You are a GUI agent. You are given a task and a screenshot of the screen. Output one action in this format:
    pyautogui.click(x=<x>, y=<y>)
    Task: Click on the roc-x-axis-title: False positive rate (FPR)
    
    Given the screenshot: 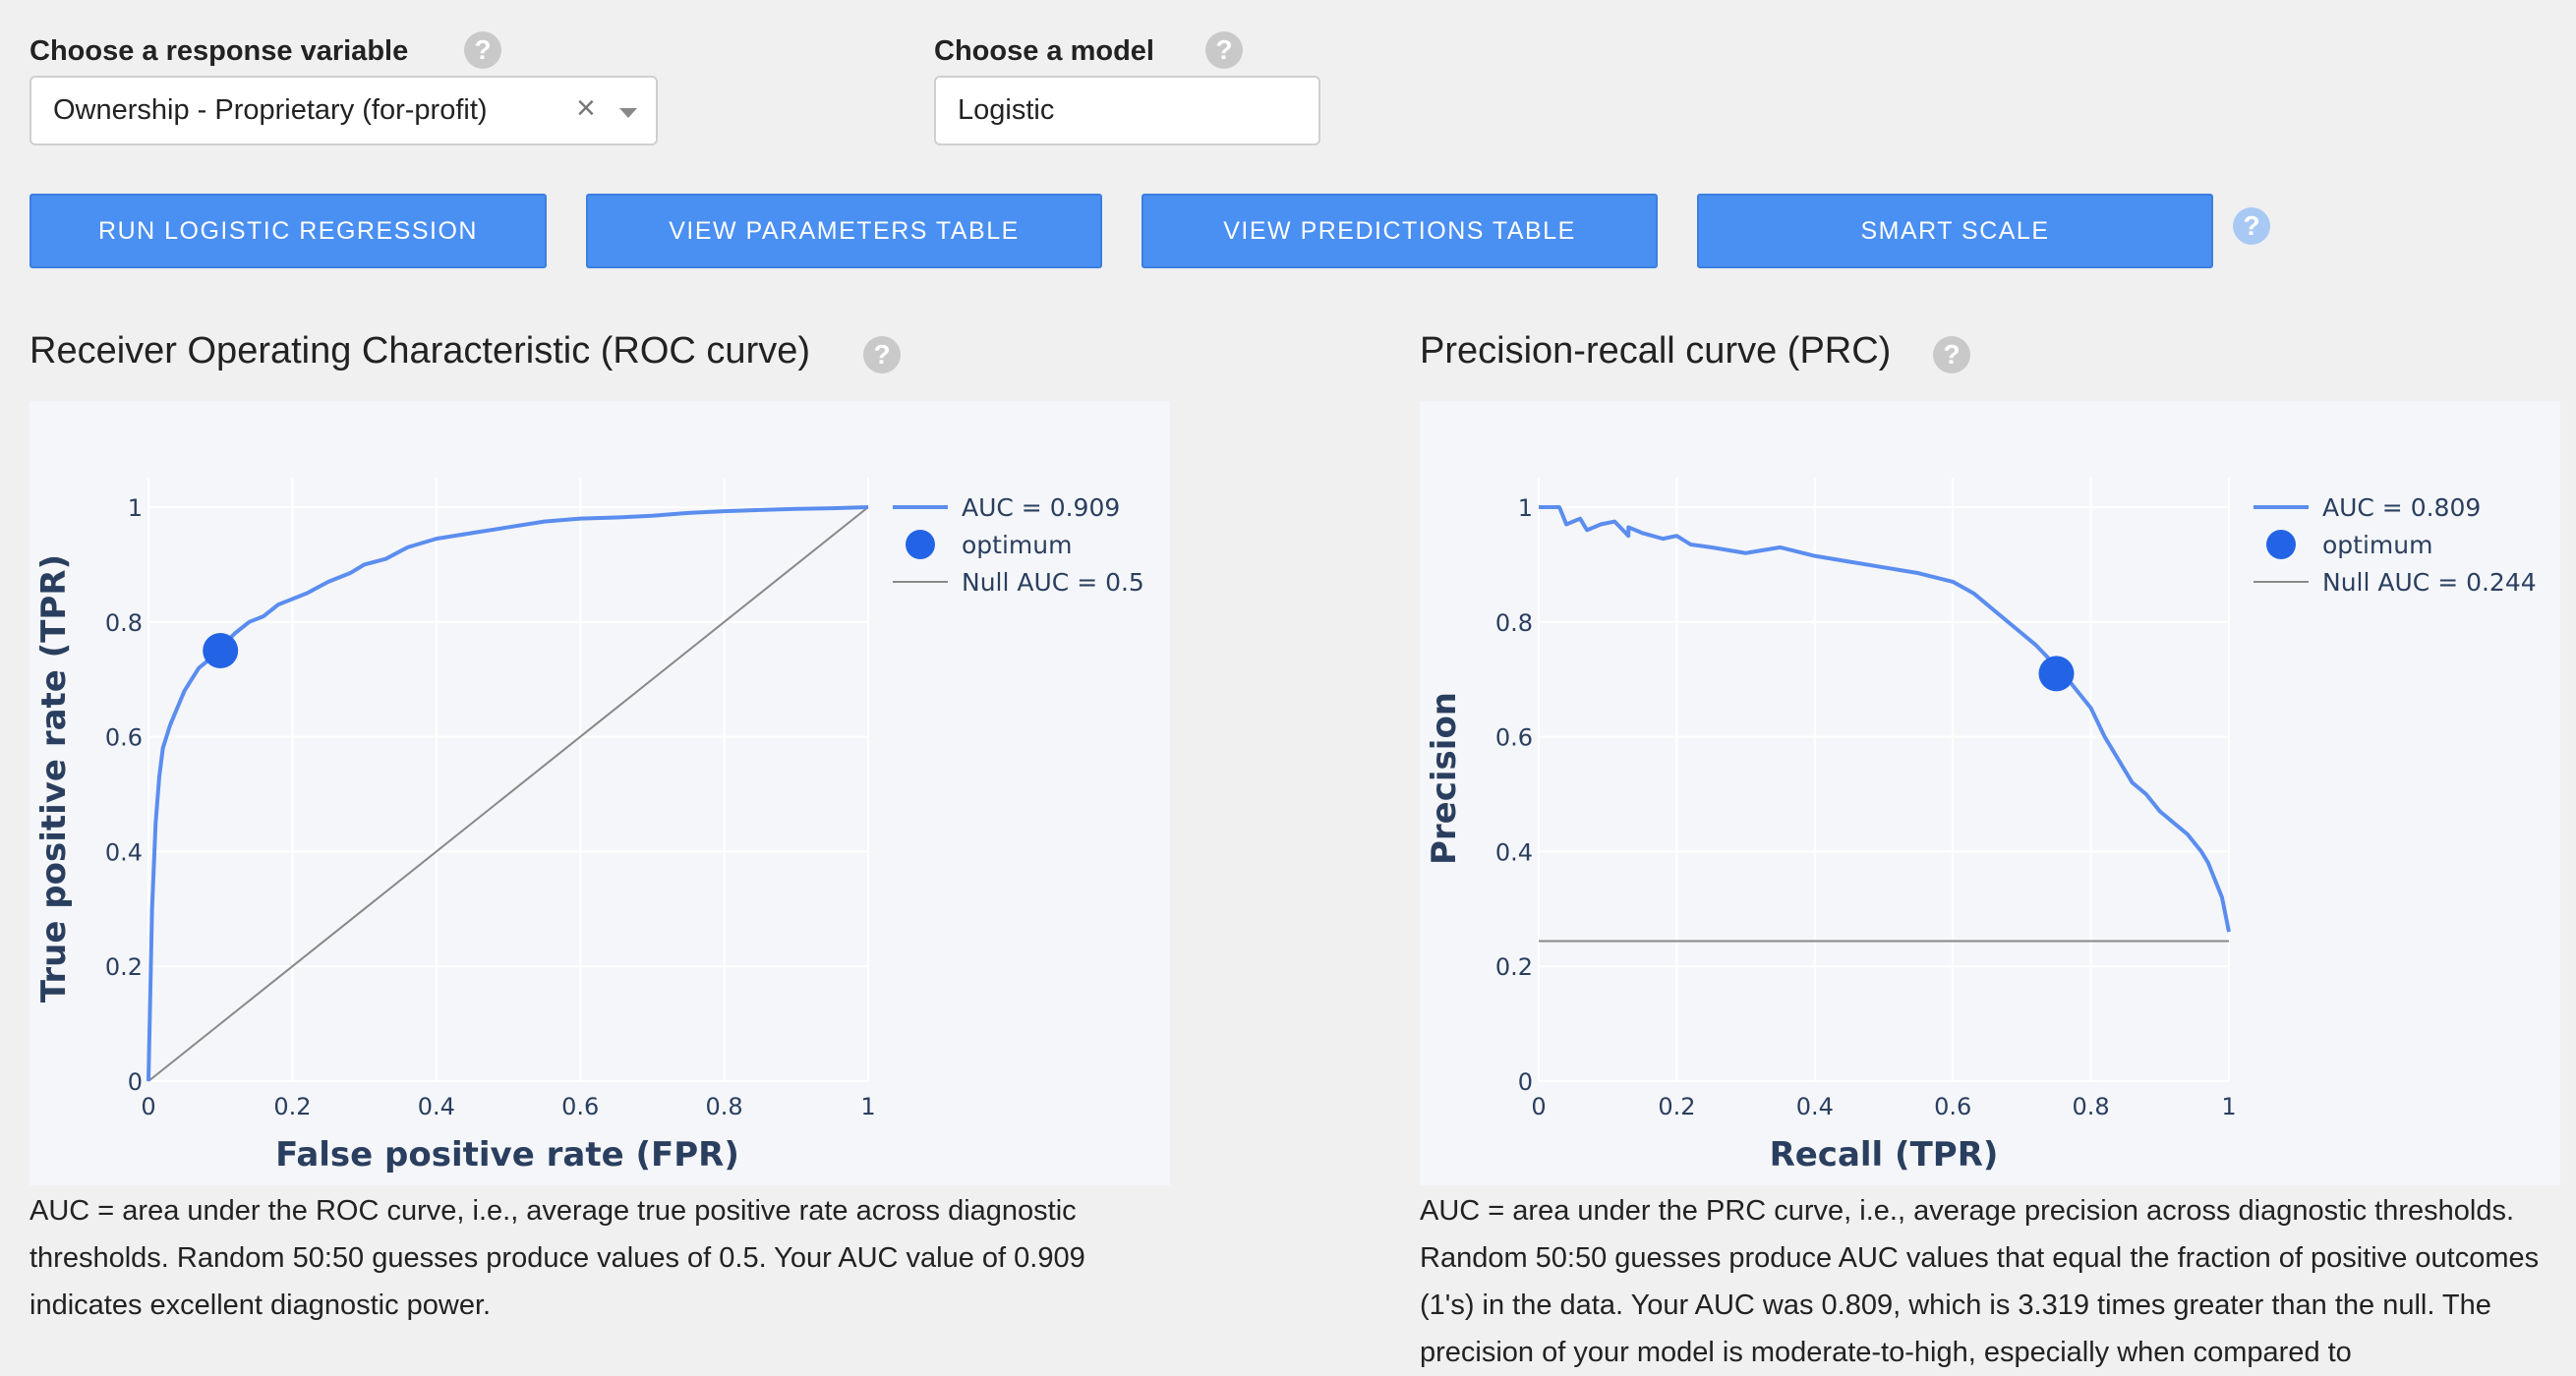 What is the action you would take?
    pyautogui.click(x=507, y=1155)
    